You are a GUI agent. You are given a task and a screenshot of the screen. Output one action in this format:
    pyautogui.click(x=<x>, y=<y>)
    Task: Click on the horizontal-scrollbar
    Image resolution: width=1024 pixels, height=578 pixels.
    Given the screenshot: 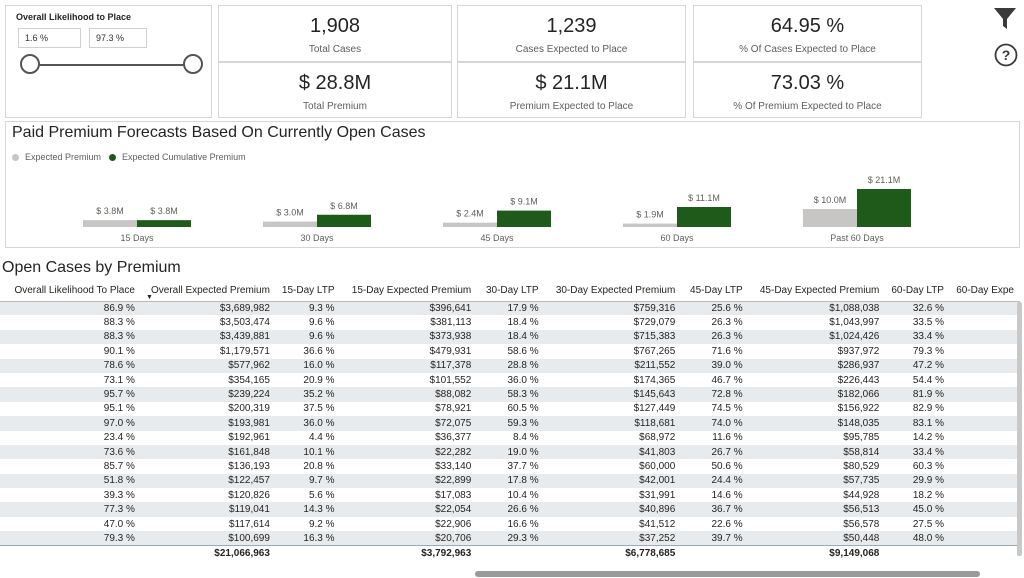 What is the action you would take?
    pyautogui.click(x=727, y=574)
    